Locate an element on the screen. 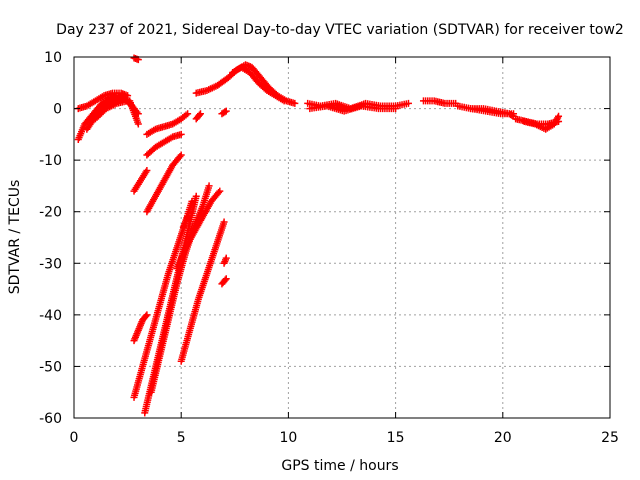 Image resolution: width=640 pixels, height=480 pixels. y-tick-label: -40 is located at coordinates (50, 316).